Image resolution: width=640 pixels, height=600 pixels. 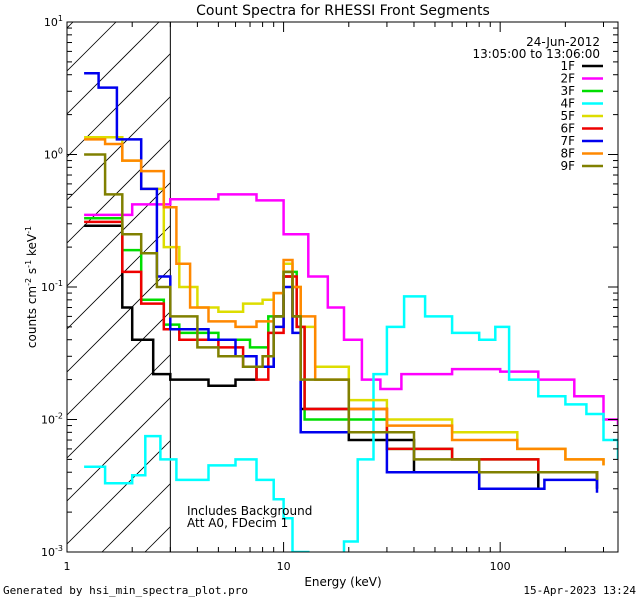 What do you see at coordinates (567, 91) in the screenshot?
I see `legend-label-3F: 3F` at bounding box center [567, 91].